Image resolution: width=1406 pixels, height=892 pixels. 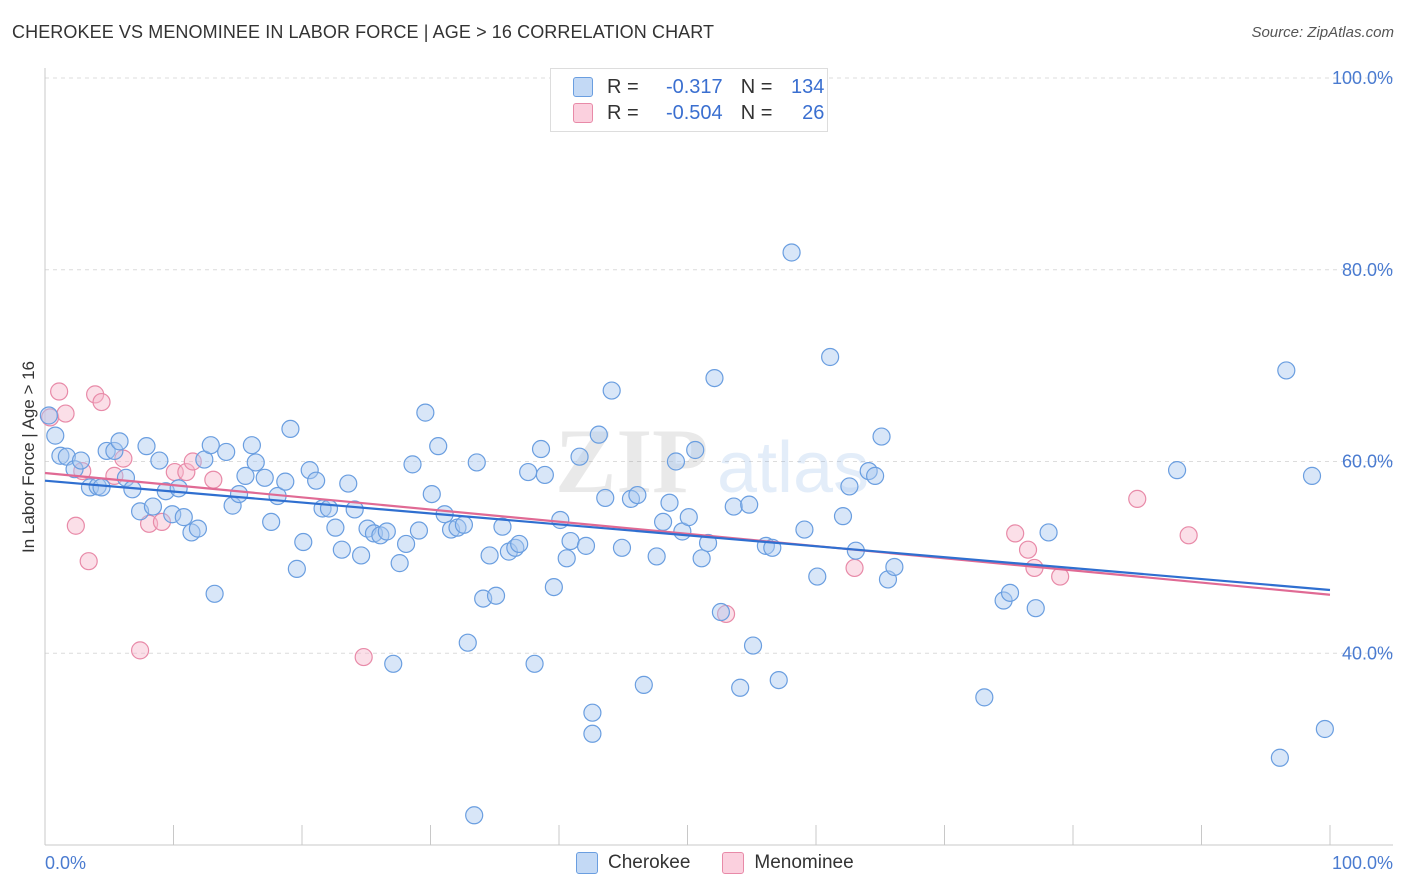 What do you see at coordinates (733, 863) in the screenshot?
I see `menominee-legend-swatch` at bounding box center [733, 863].